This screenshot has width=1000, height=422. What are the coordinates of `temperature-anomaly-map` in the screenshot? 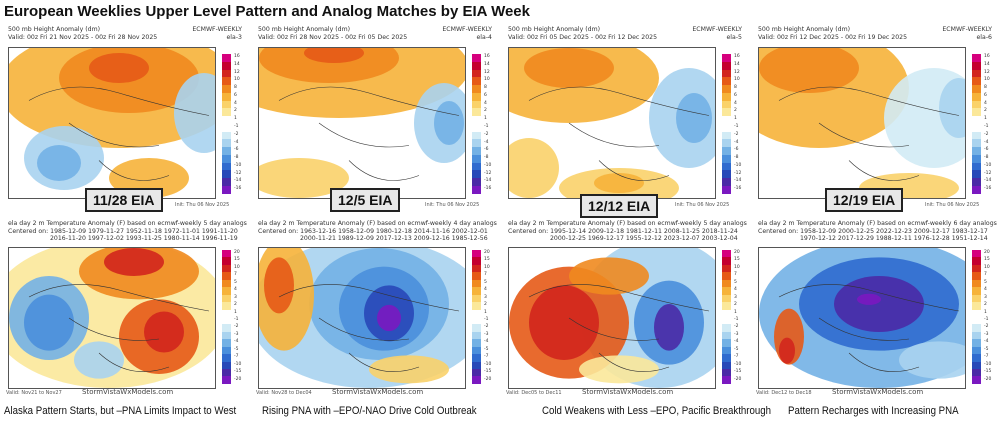 It's located at (362, 318).